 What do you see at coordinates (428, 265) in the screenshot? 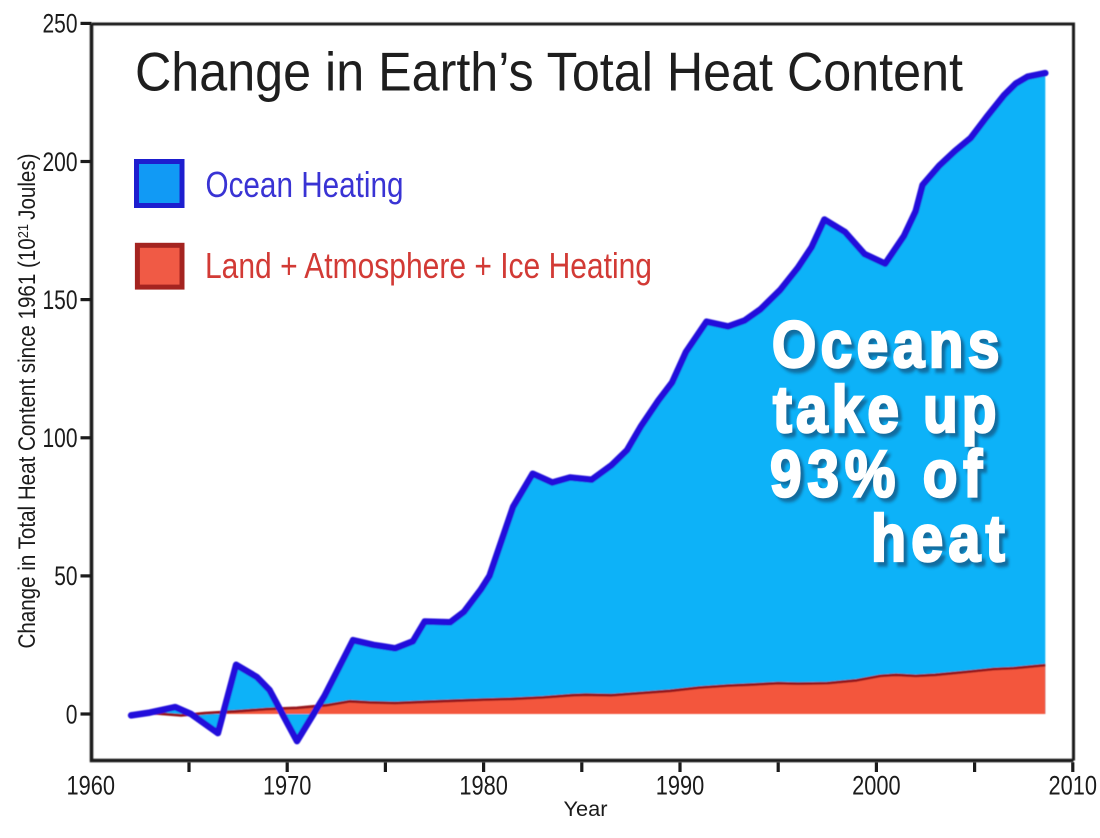
I see `svg-text:Land + Atmosphere + Ice Heatin: Land + Atmosphere + Ice Heating` at bounding box center [428, 265].